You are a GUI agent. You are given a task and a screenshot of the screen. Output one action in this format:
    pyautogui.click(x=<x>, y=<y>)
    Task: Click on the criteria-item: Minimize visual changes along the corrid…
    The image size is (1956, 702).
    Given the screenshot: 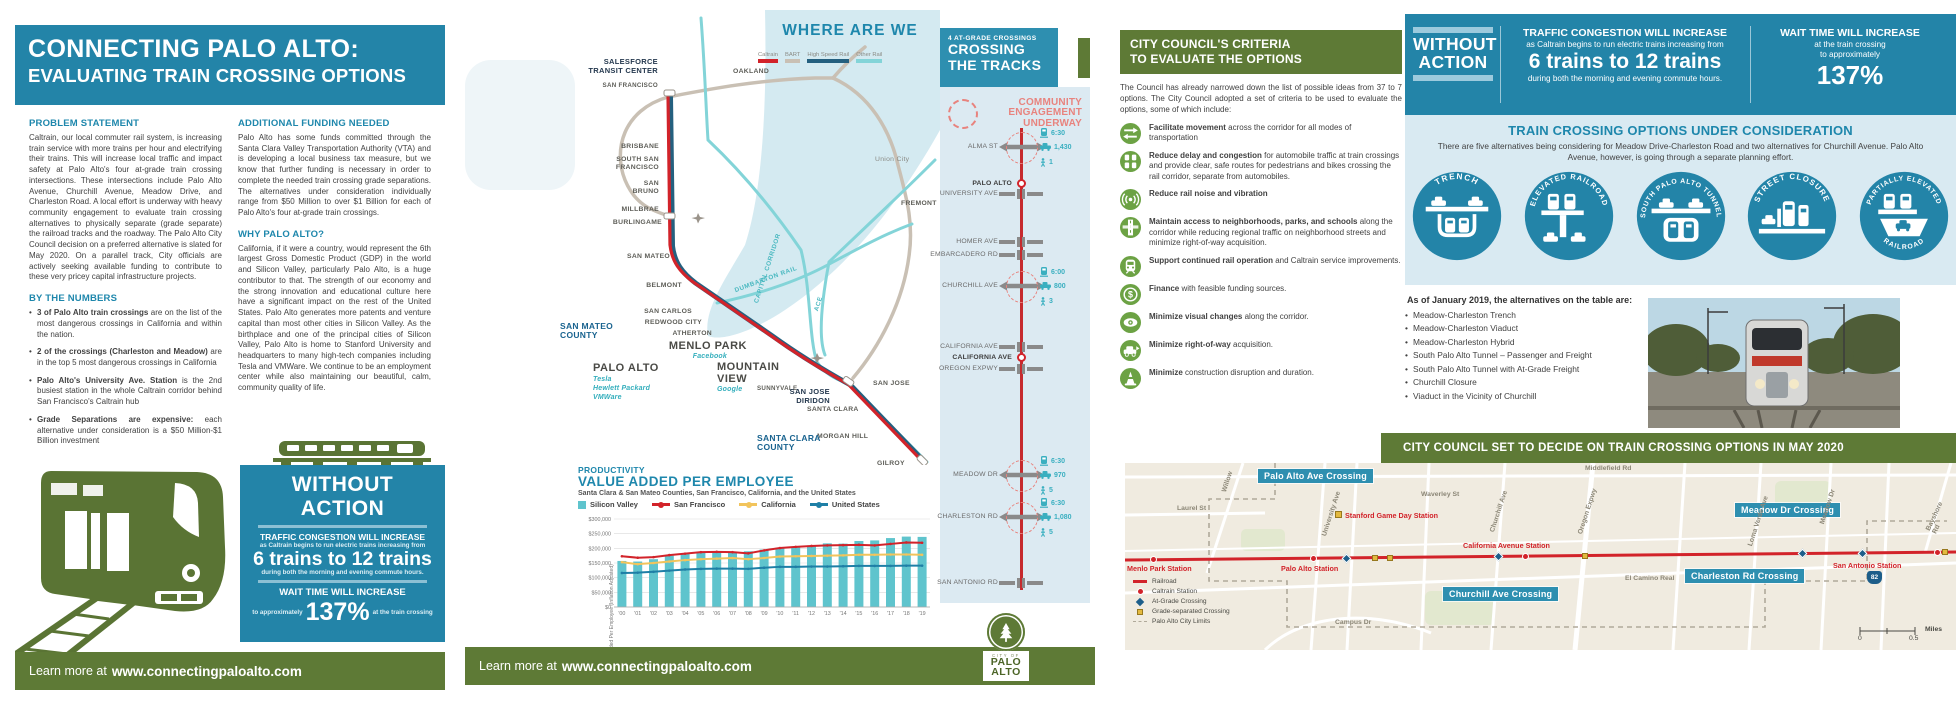 What is the action you would take?
    pyautogui.click(x=1261, y=322)
    